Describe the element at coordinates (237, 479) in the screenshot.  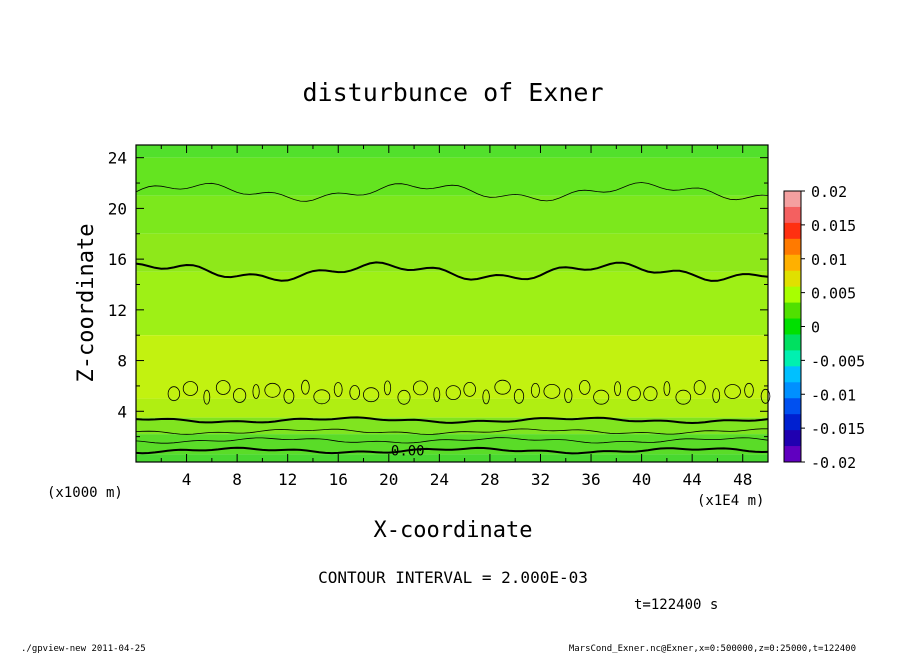
I see `x-tick-label: 8` at that location.